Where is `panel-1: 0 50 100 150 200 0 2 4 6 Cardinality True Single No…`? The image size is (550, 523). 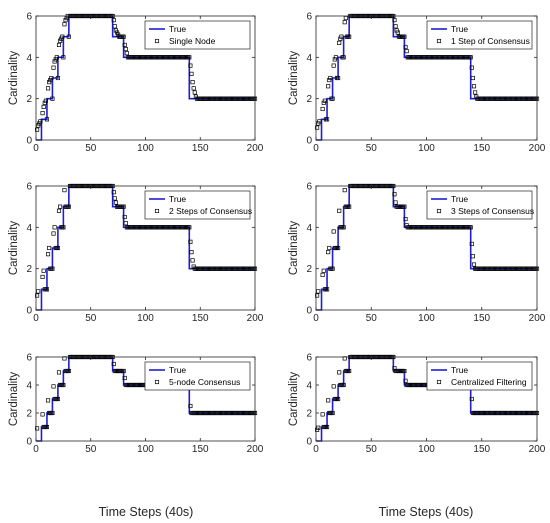
panel-1: 0 50 100 150 200 0 2 4 6 Cardinality True Single No… is located at coordinates (136, 83).